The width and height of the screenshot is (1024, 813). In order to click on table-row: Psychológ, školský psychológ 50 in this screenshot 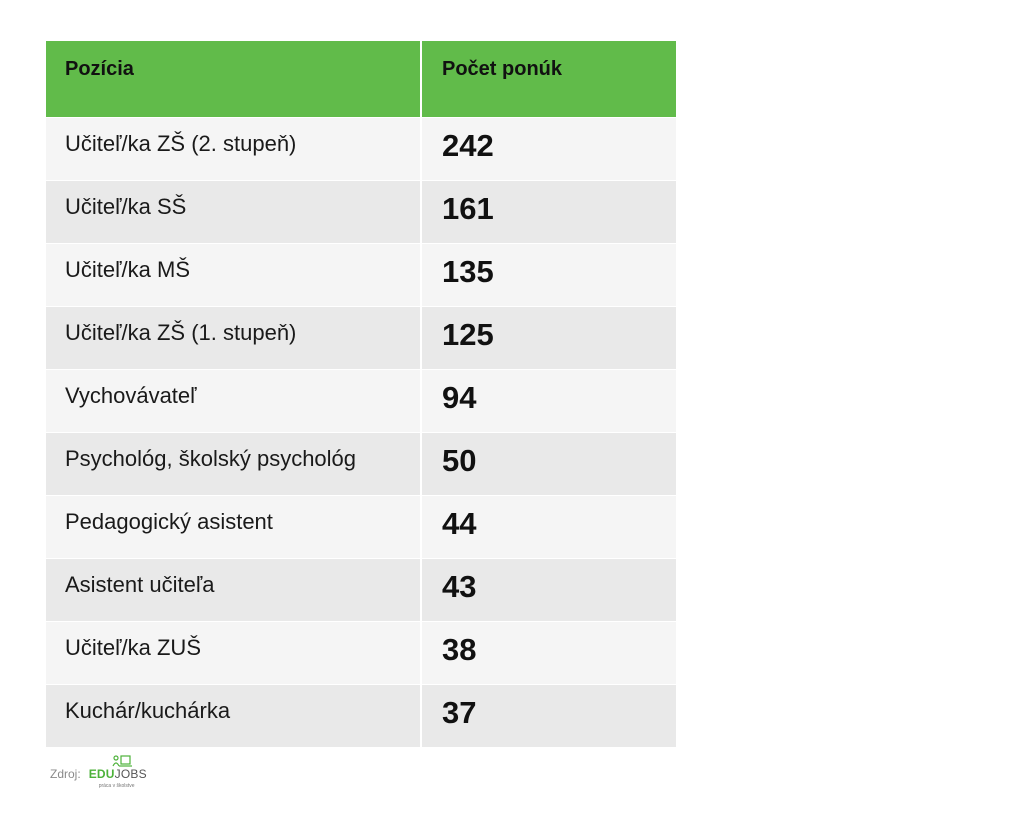, I will do `click(361, 464)`.